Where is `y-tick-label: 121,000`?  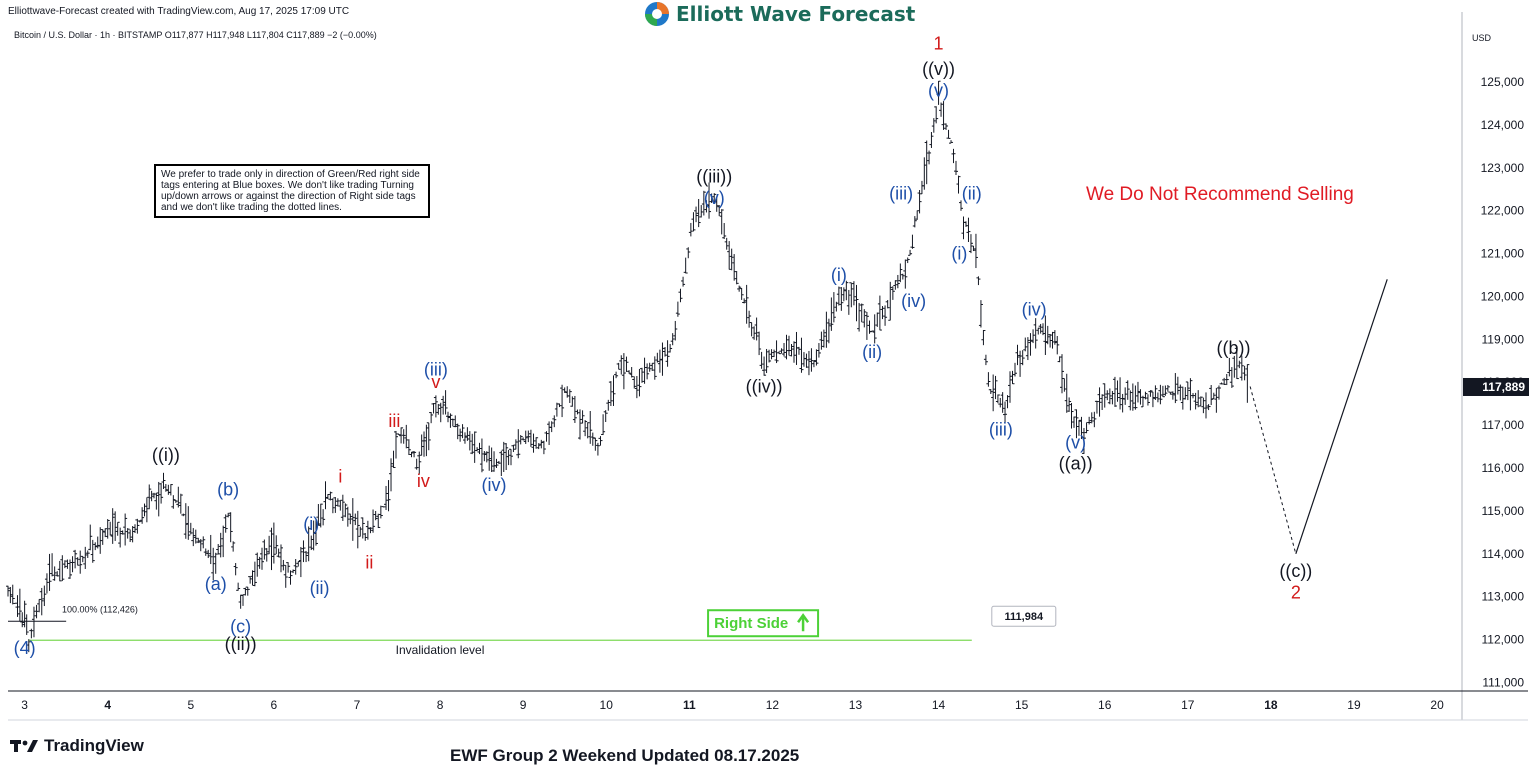
y-tick-label: 121,000 is located at coordinates (1503, 254).